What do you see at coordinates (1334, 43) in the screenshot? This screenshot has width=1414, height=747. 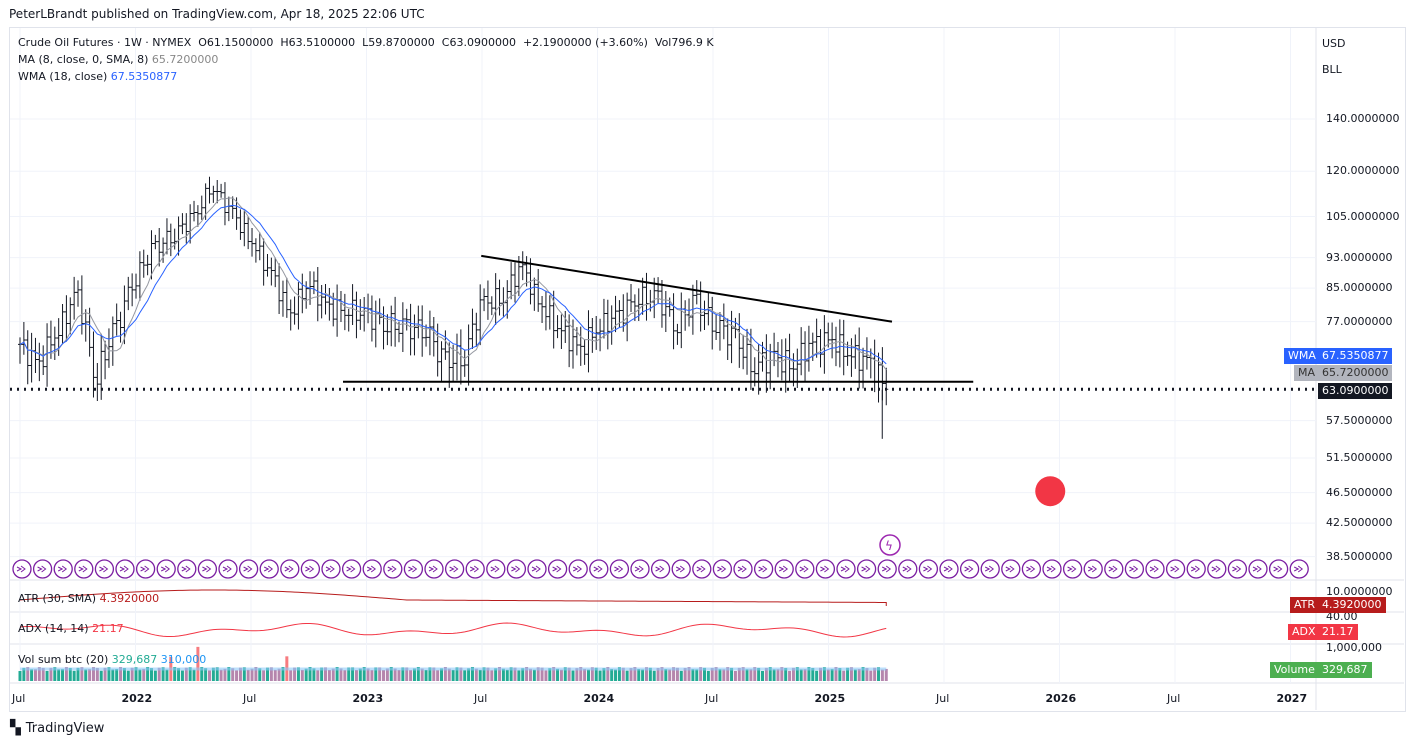 I see `currency-button: USD` at bounding box center [1334, 43].